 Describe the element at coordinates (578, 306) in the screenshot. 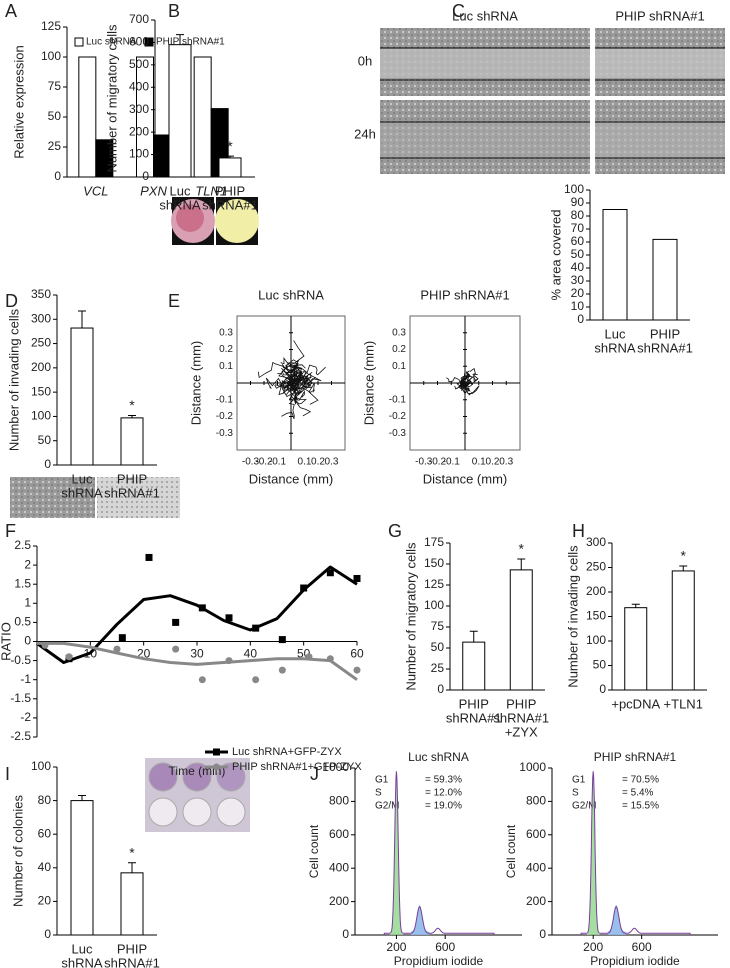

I see `y-tick-label: 10` at that location.